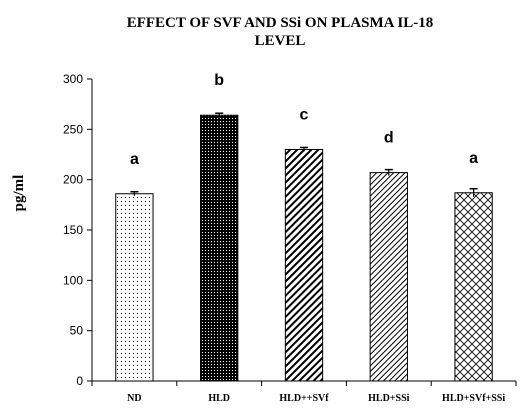 The width and height of the screenshot is (529, 410). Describe the element at coordinates (388, 398) in the screenshot. I see `x-tick-label: HLD+SSi` at that location.